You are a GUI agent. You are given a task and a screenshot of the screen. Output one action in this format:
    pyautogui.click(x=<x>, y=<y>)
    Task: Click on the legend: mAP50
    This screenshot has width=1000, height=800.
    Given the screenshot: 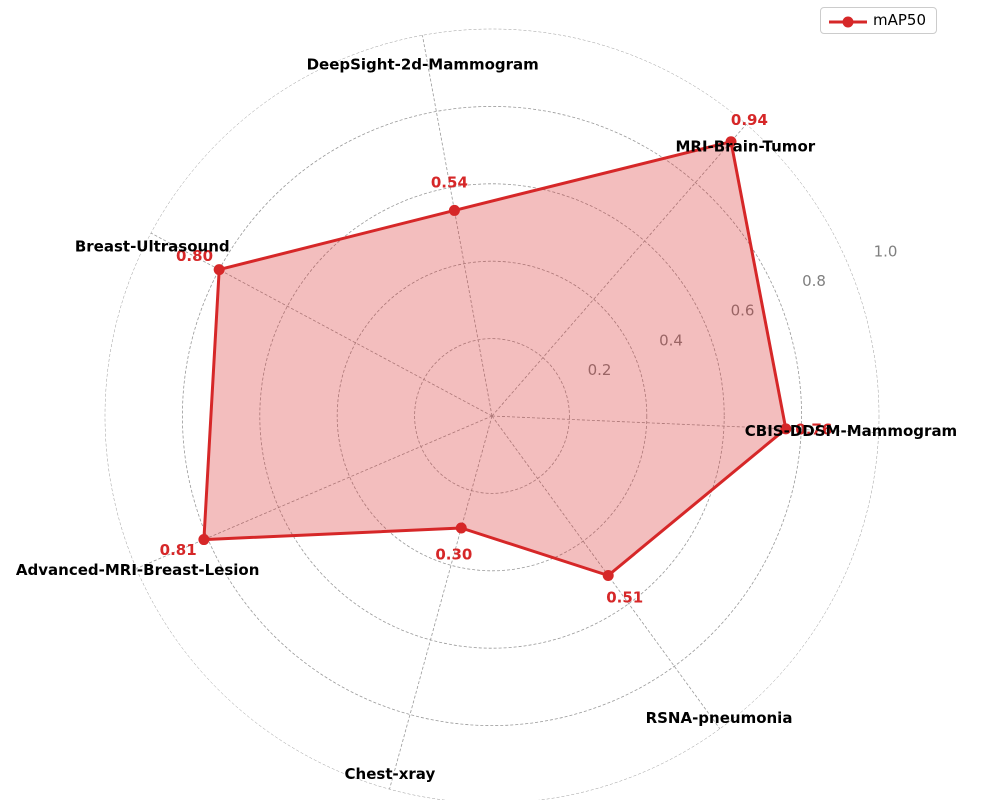 What is the action you would take?
    pyautogui.click(x=878, y=20)
    